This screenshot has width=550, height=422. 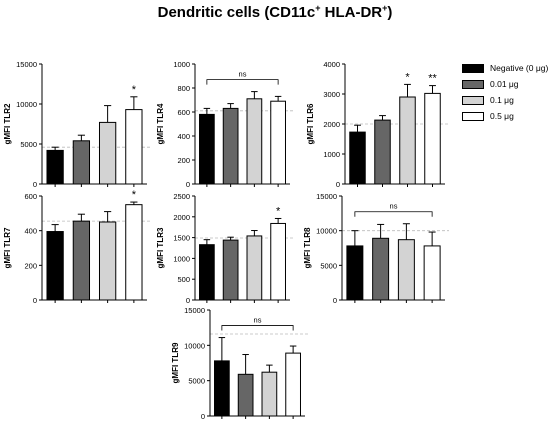 What do you see at coordinates (519, 68) in the screenshot?
I see `legend-label-negative: Negative (0 μg)` at bounding box center [519, 68].